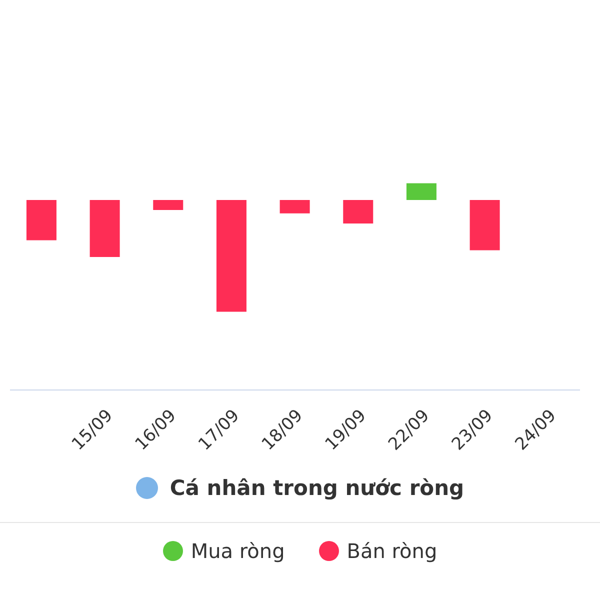 The width and height of the screenshot is (600, 600). Describe the element at coordinates (392, 551) in the screenshot. I see `legend-label: Bán ròng` at that location.